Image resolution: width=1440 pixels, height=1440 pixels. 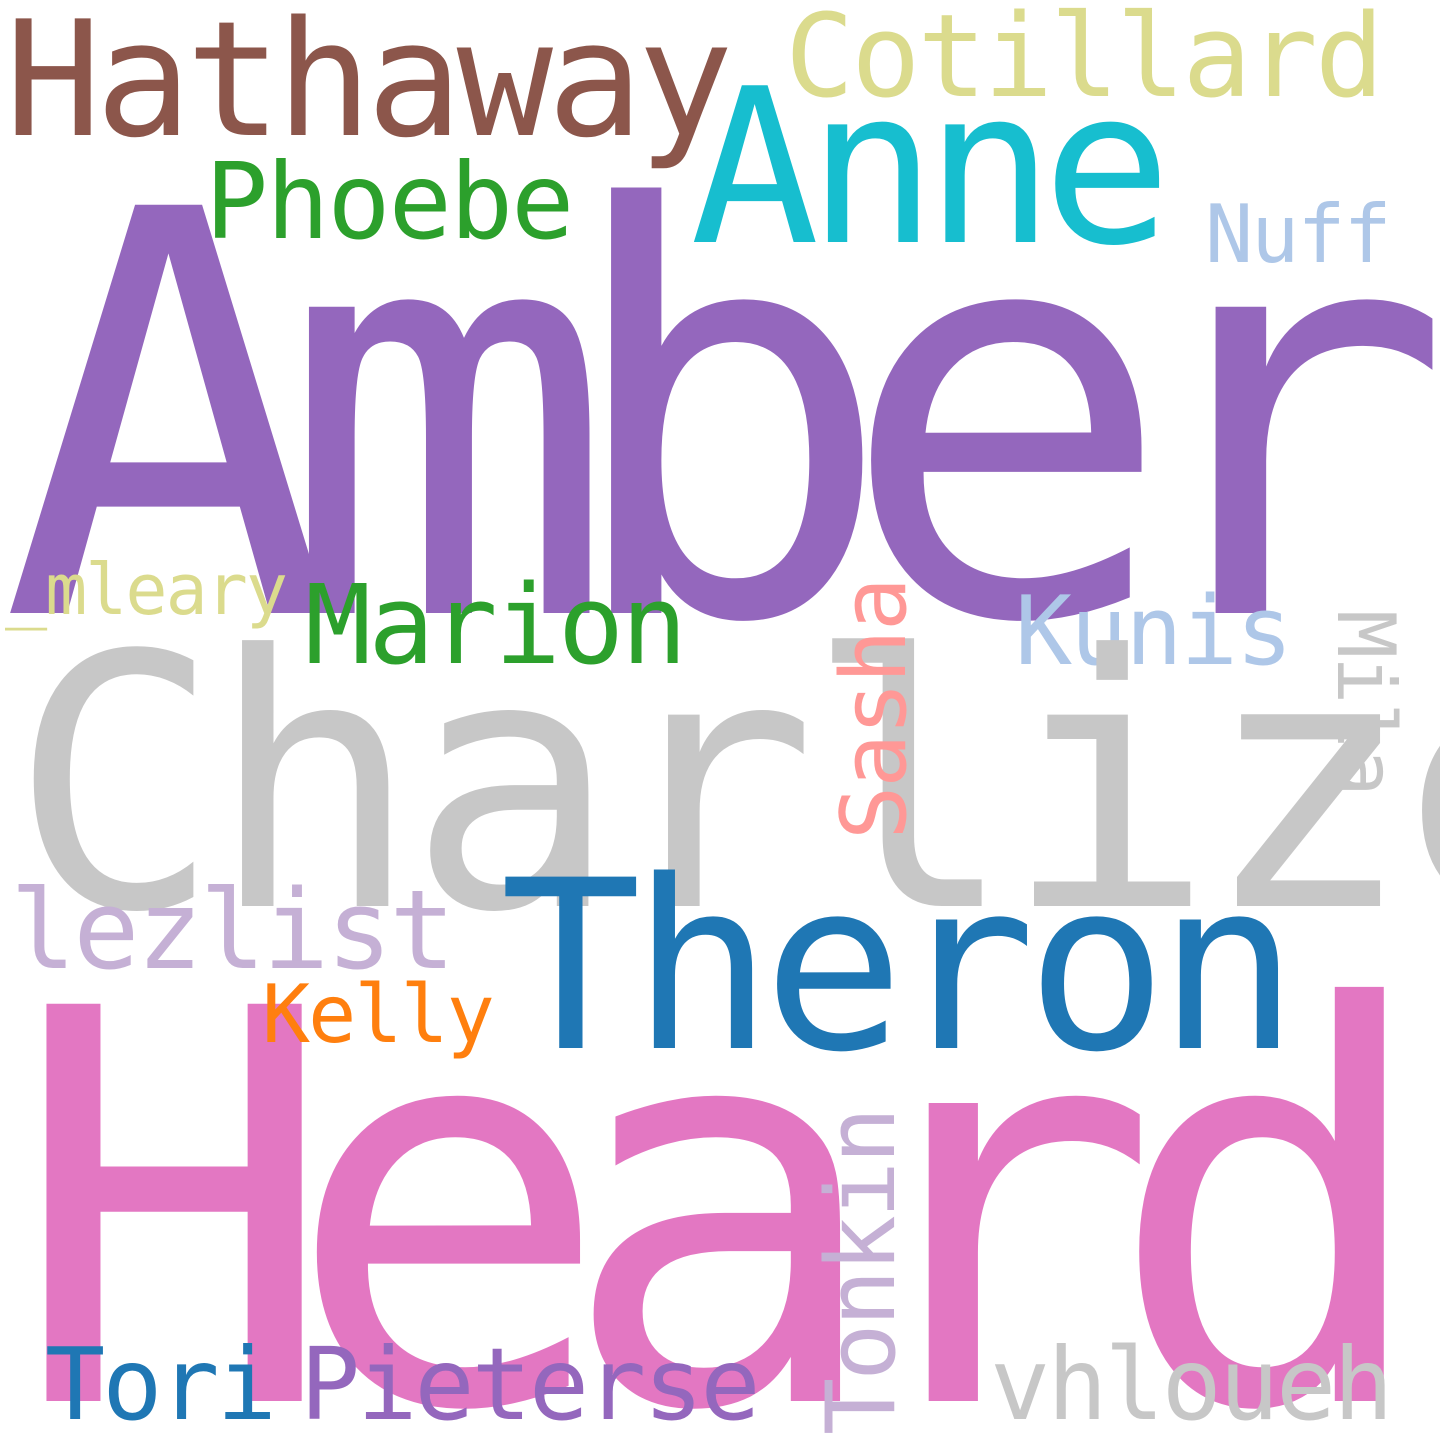 I want to click on word-tori: Tori, so click(x=161, y=1383).